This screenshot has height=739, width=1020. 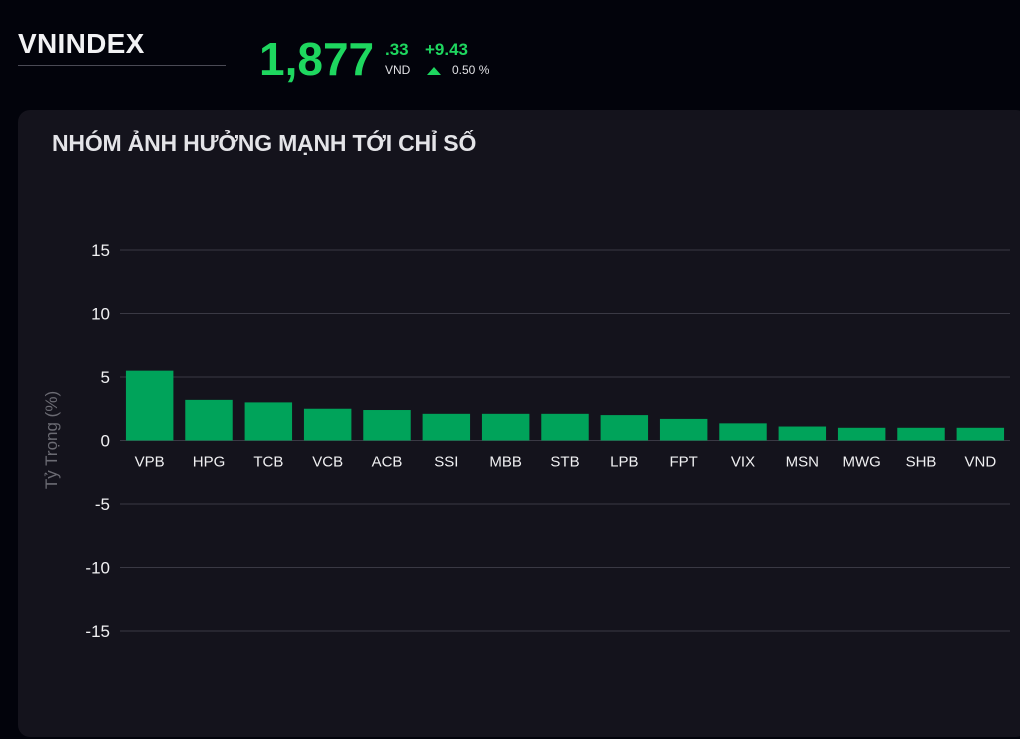 I want to click on x-tick-label: MSN, so click(x=802, y=462).